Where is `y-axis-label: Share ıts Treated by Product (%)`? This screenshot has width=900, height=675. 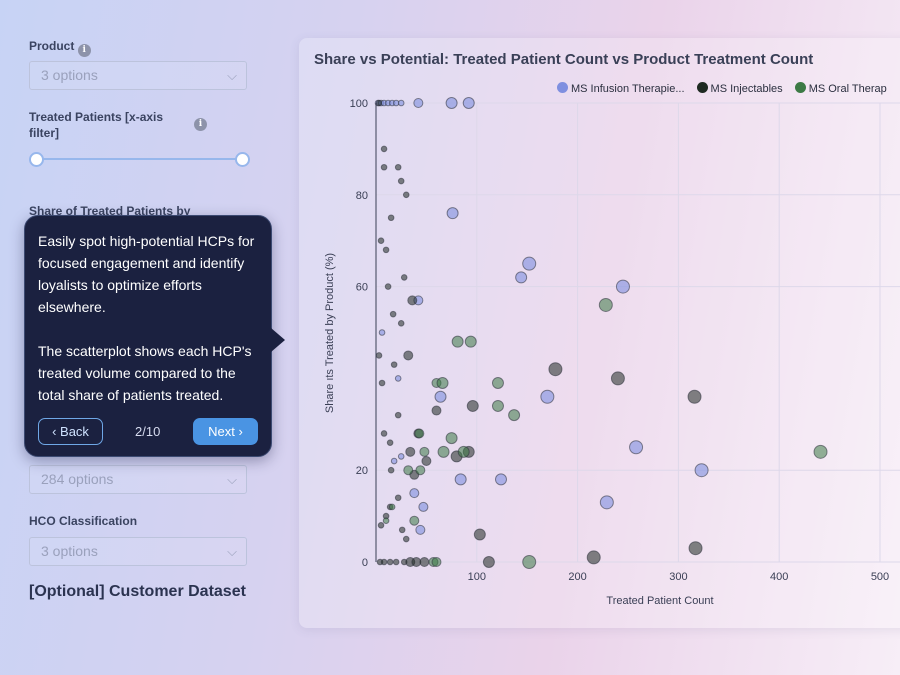 y-axis-label: Share ıts Treated by Product (%) is located at coordinates (330, 333).